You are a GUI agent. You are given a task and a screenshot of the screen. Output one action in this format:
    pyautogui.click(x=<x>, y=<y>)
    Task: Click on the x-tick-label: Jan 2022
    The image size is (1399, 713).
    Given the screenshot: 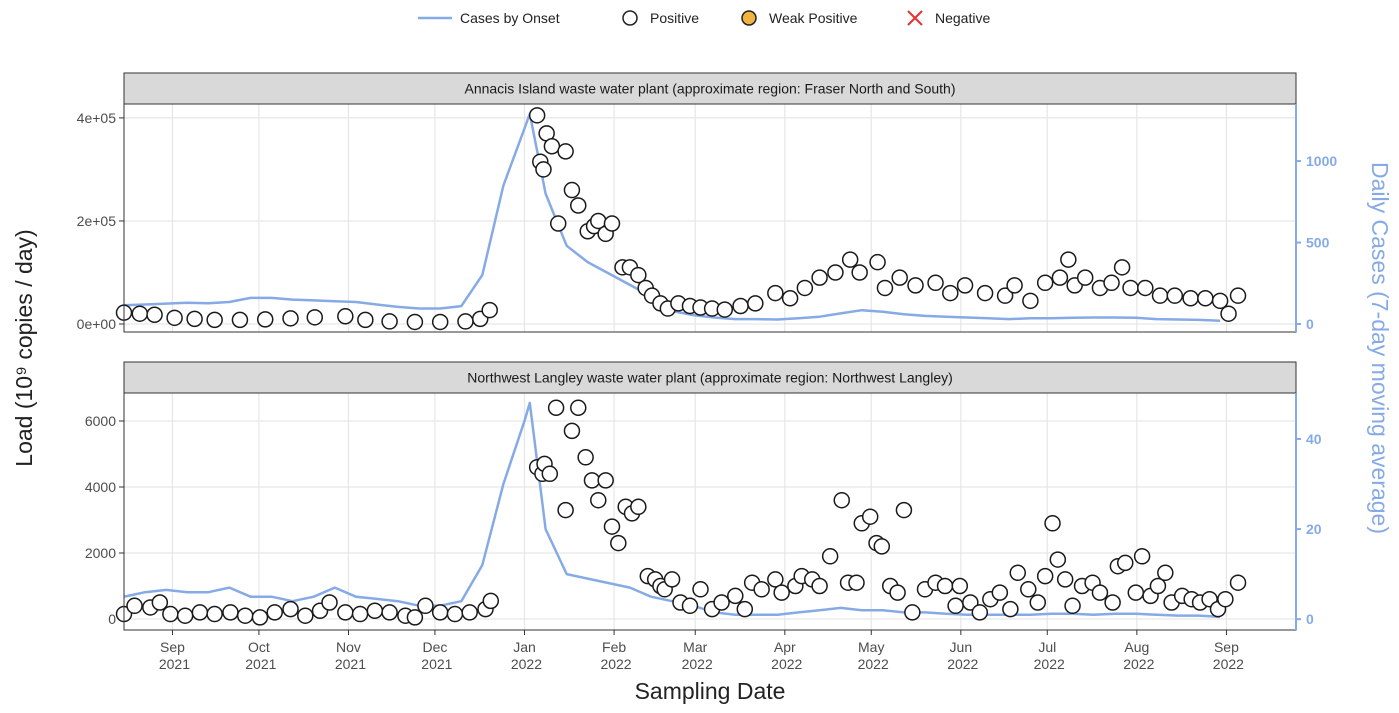 What is the action you would take?
    pyautogui.click(x=524, y=655)
    